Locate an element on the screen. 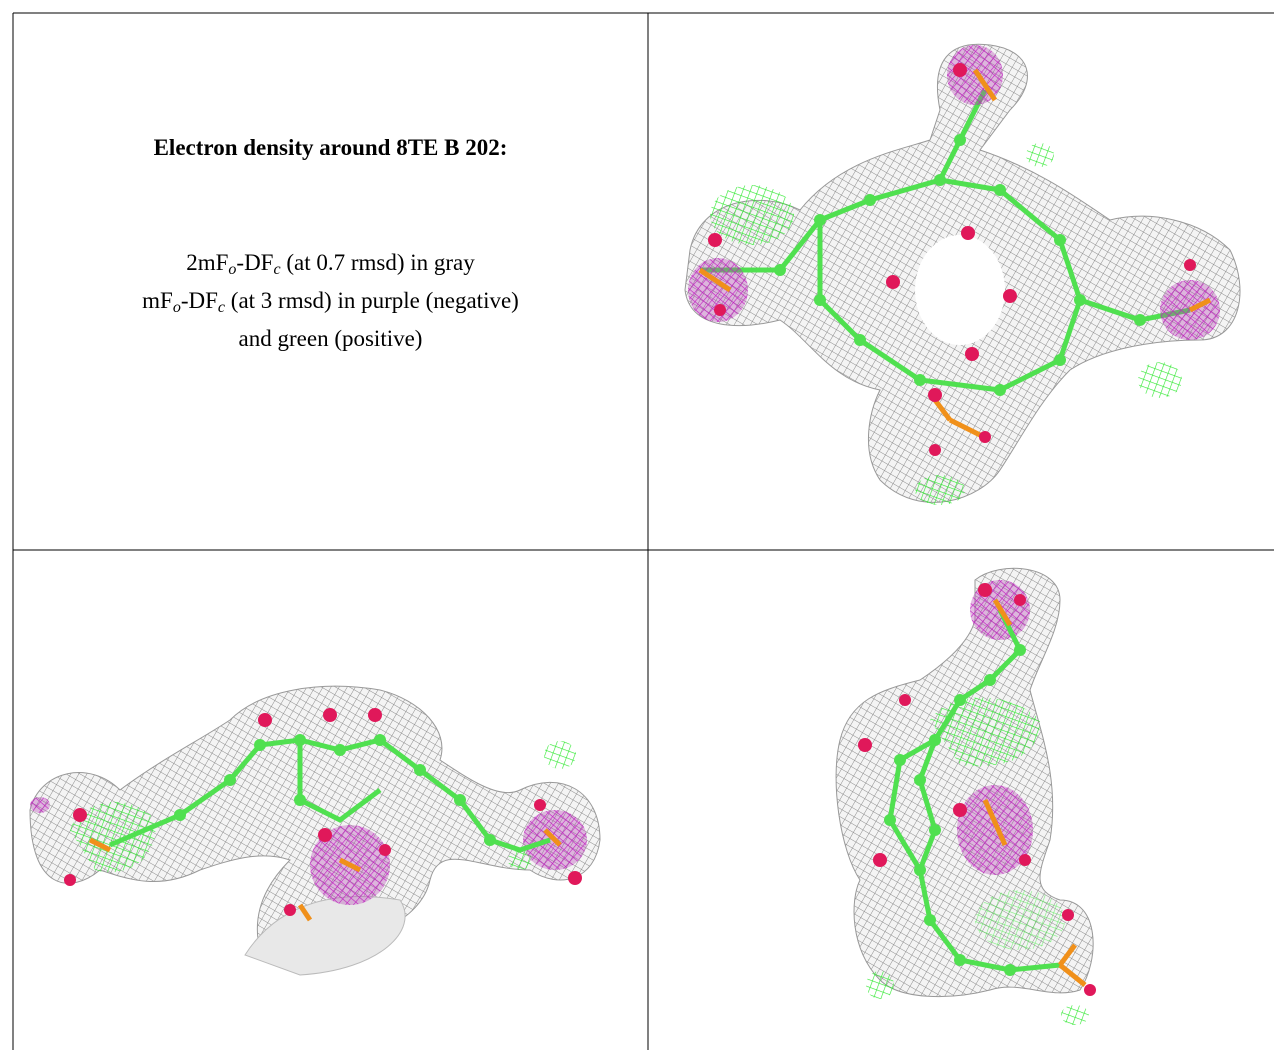 The image size is (1274, 1050). caption-line: and green (positive) is located at coordinates (330, 339).